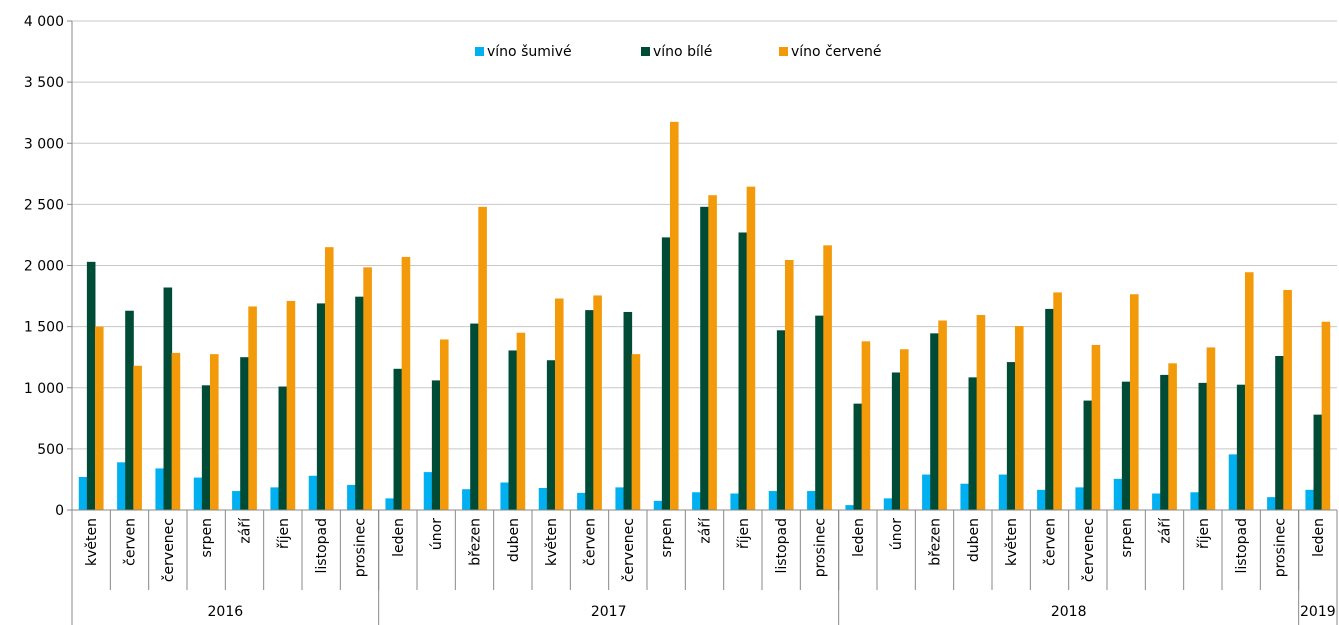  I want to click on x-tick-label: červen, so click(131, 542).